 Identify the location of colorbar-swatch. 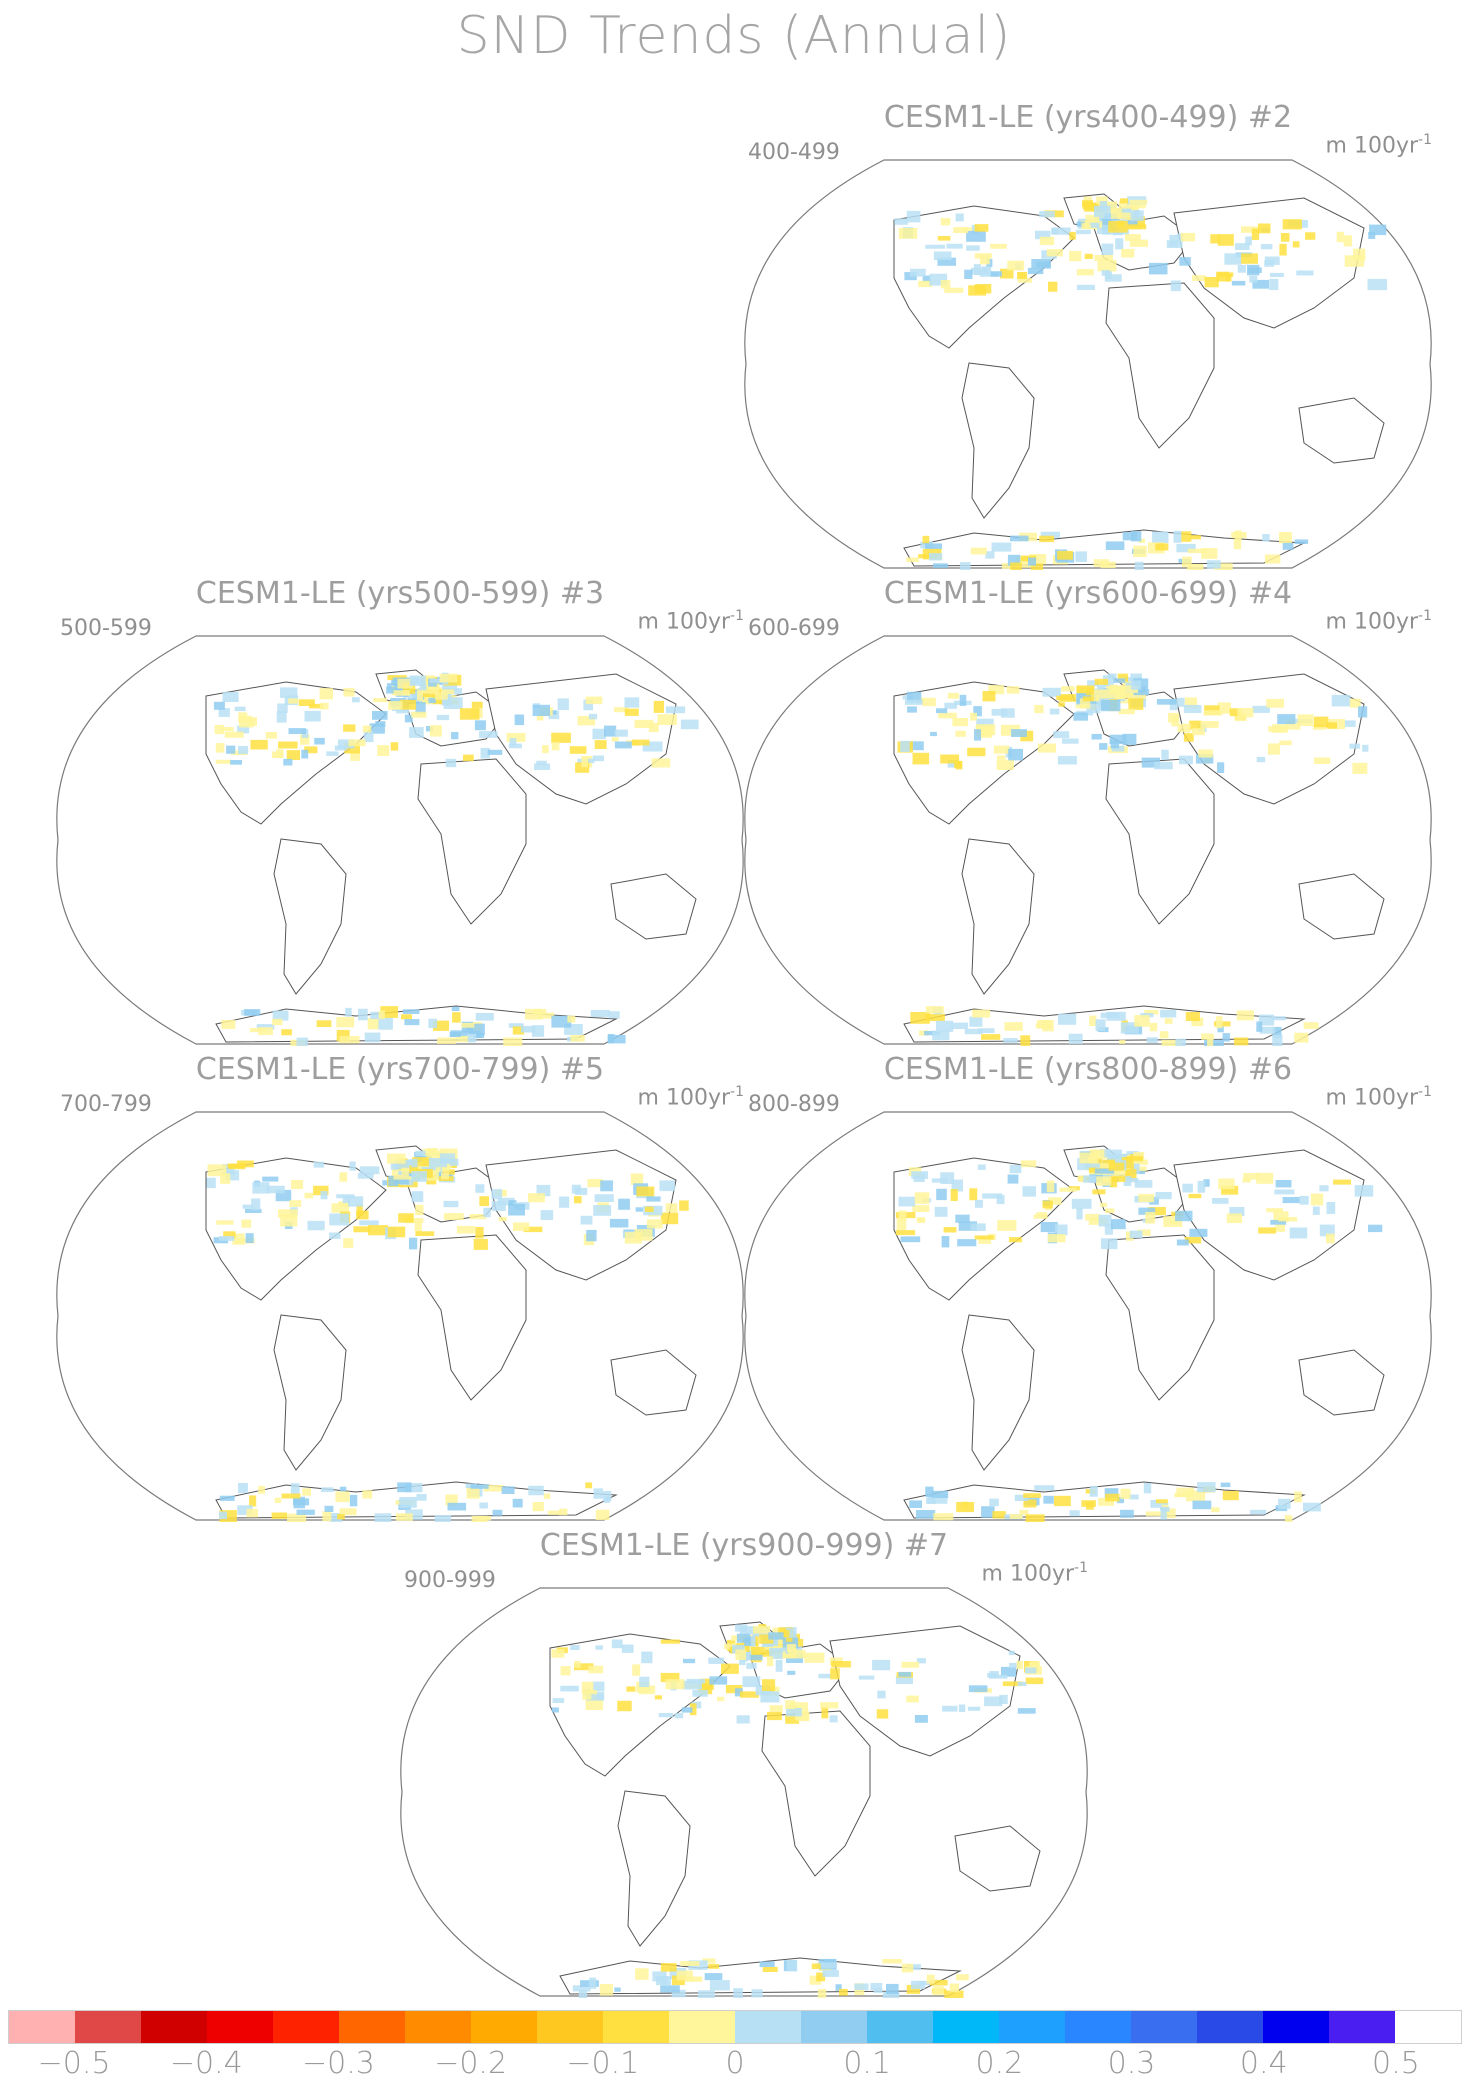
(240, 2027).